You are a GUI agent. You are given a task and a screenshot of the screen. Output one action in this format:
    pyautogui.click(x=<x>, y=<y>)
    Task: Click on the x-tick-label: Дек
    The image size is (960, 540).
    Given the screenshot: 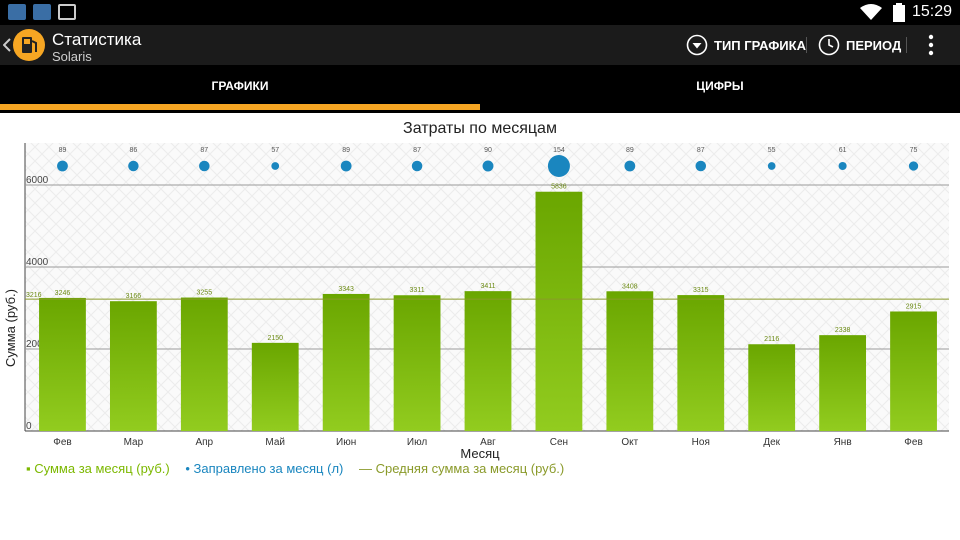 What is the action you would take?
    pyautogui.click(x=771, y=442)
    